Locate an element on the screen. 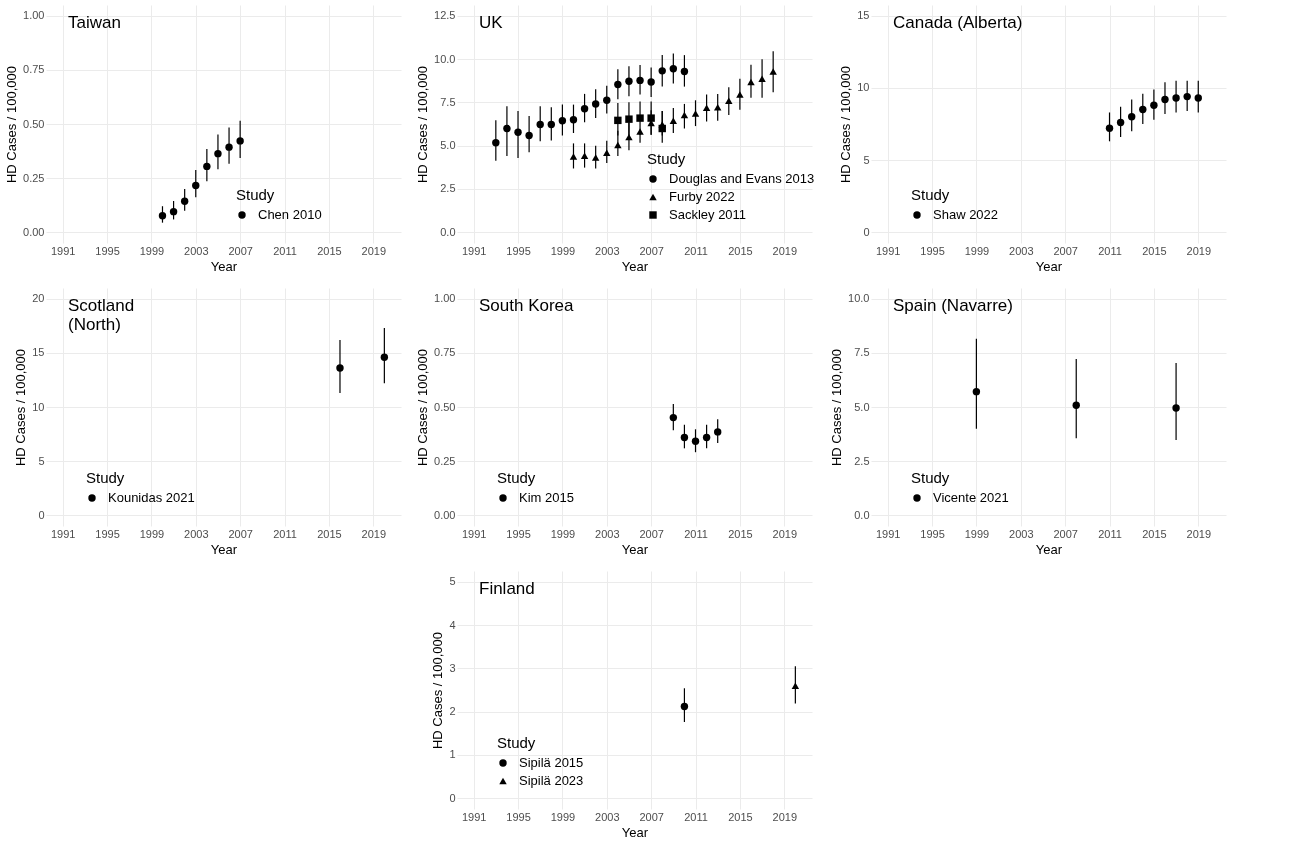 This screenshot has height=866, width=1299. chart-title: South Korea is located at coordinates (527, 305).